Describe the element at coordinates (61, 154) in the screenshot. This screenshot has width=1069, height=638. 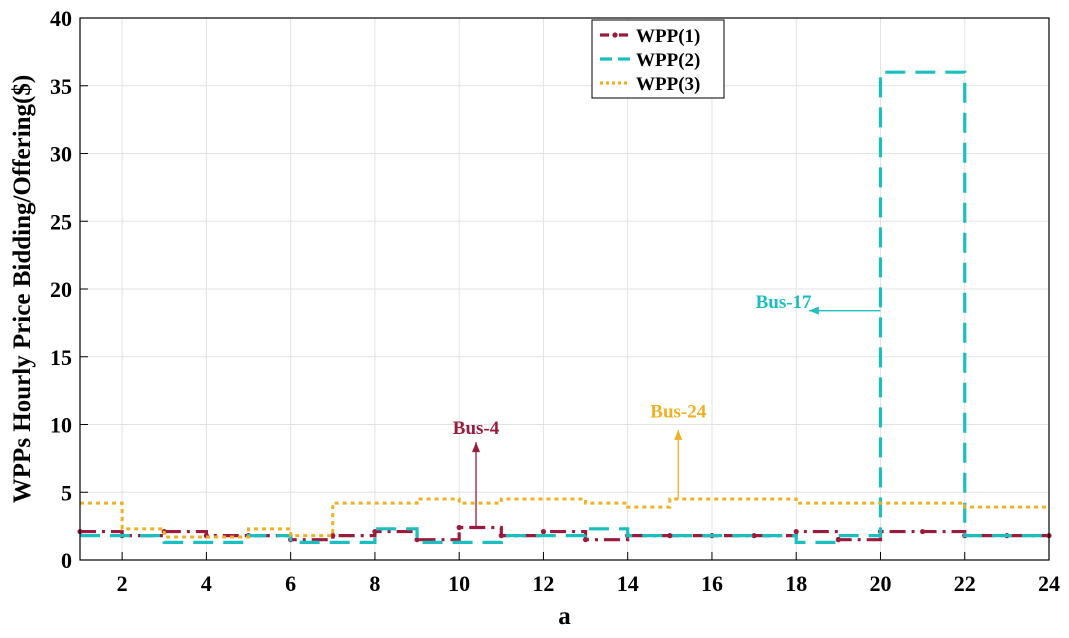
I see `y-tick-label: 30` at that location.